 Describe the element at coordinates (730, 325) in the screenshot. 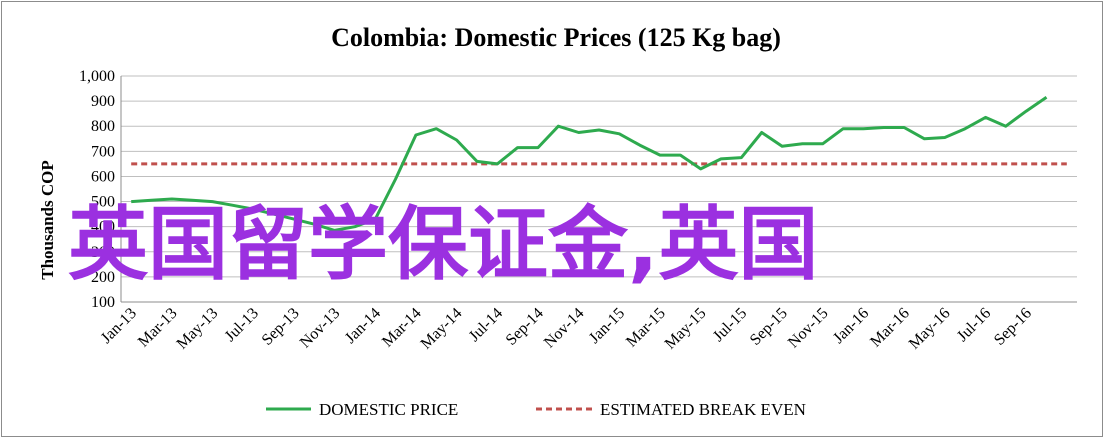

I see `x-tick-label: Jul-15` at that location.